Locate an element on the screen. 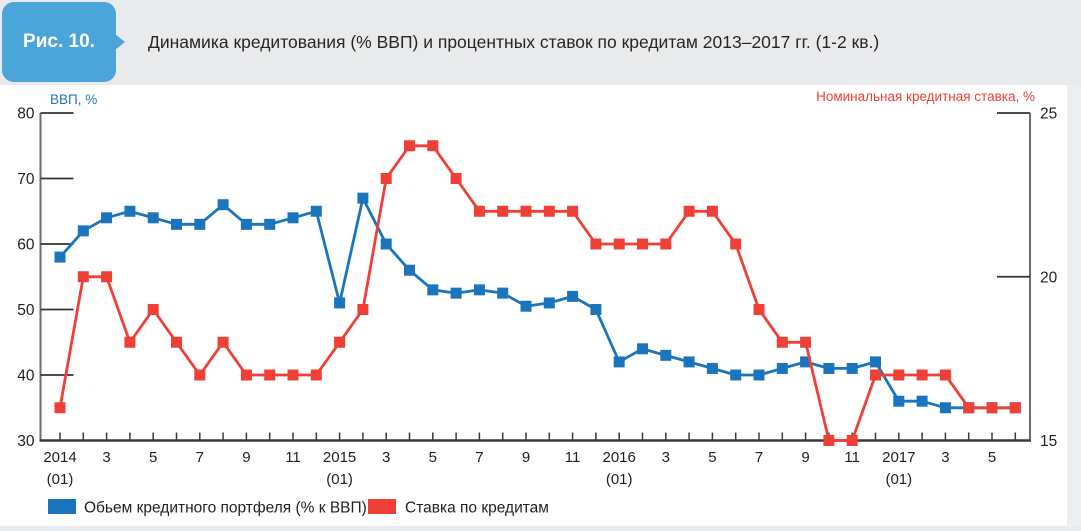 The height and width of the screenshot is (531, 1081). left-axis-tick-label: 40 is located at coordinates (26, 376).